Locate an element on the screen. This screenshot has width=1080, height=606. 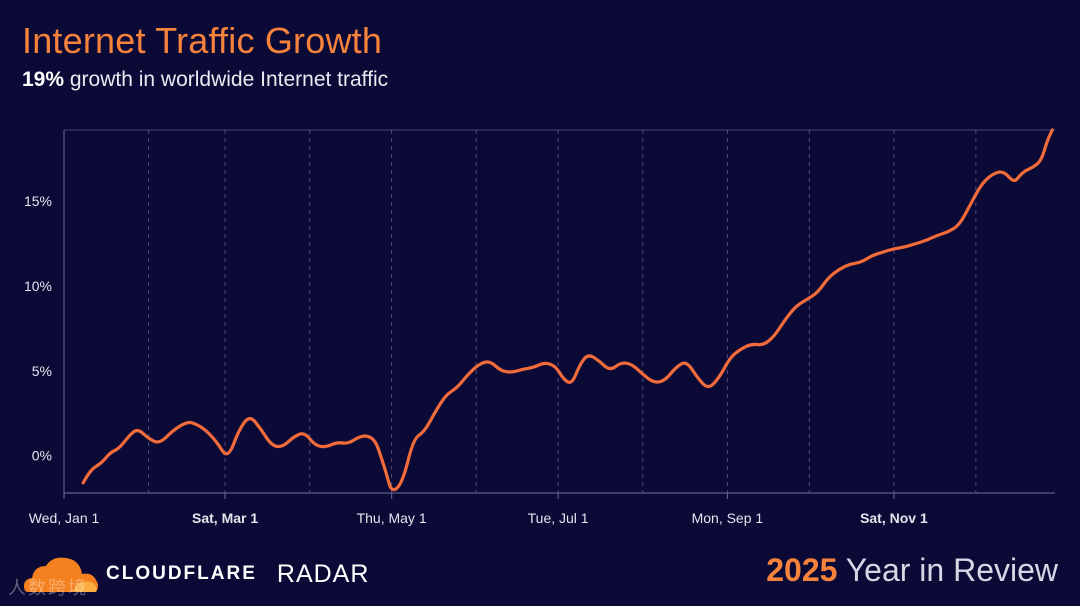
review-text: Year in Review is located at coordinates (947, 570).